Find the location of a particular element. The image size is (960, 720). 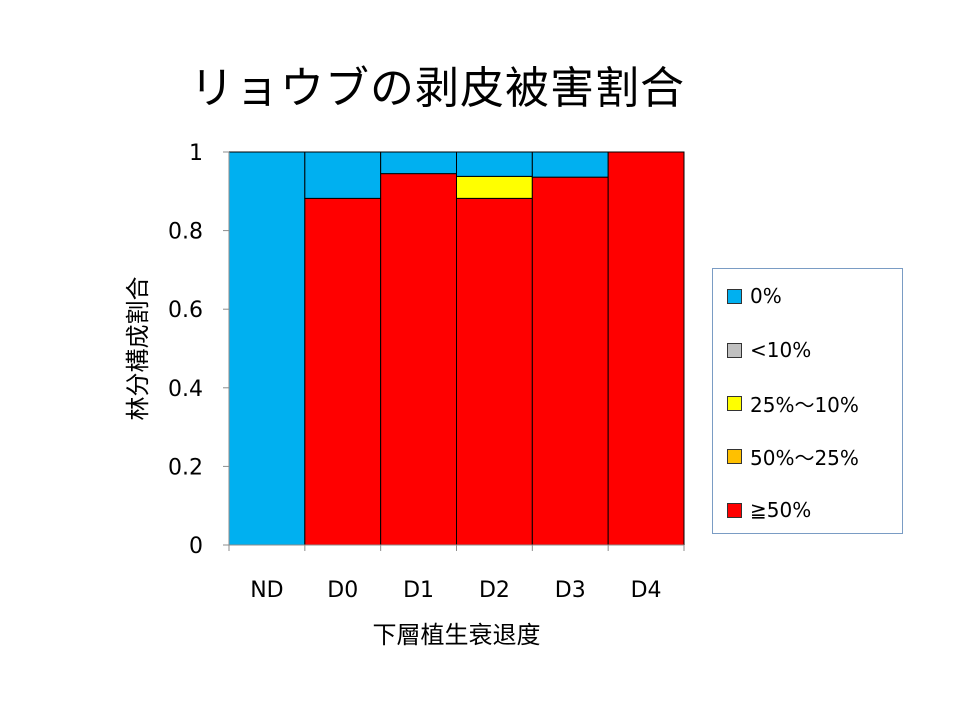

legend-item: 0% is located at coordinates (754, 296).